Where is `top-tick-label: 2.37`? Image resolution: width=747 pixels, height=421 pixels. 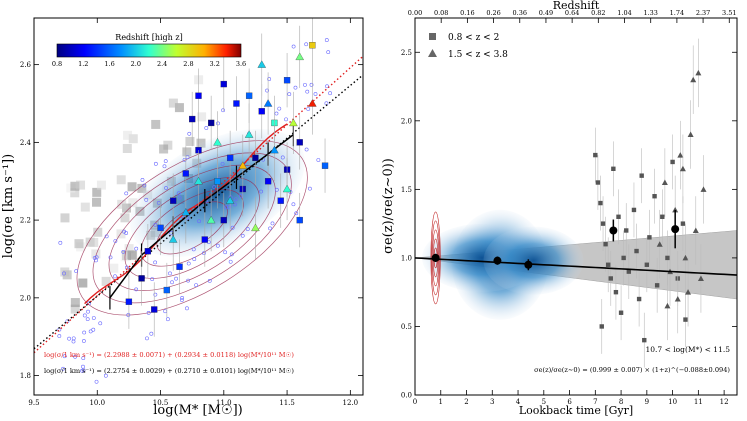 top-tick-label: 2.37 is located at coordinates (703, 13).